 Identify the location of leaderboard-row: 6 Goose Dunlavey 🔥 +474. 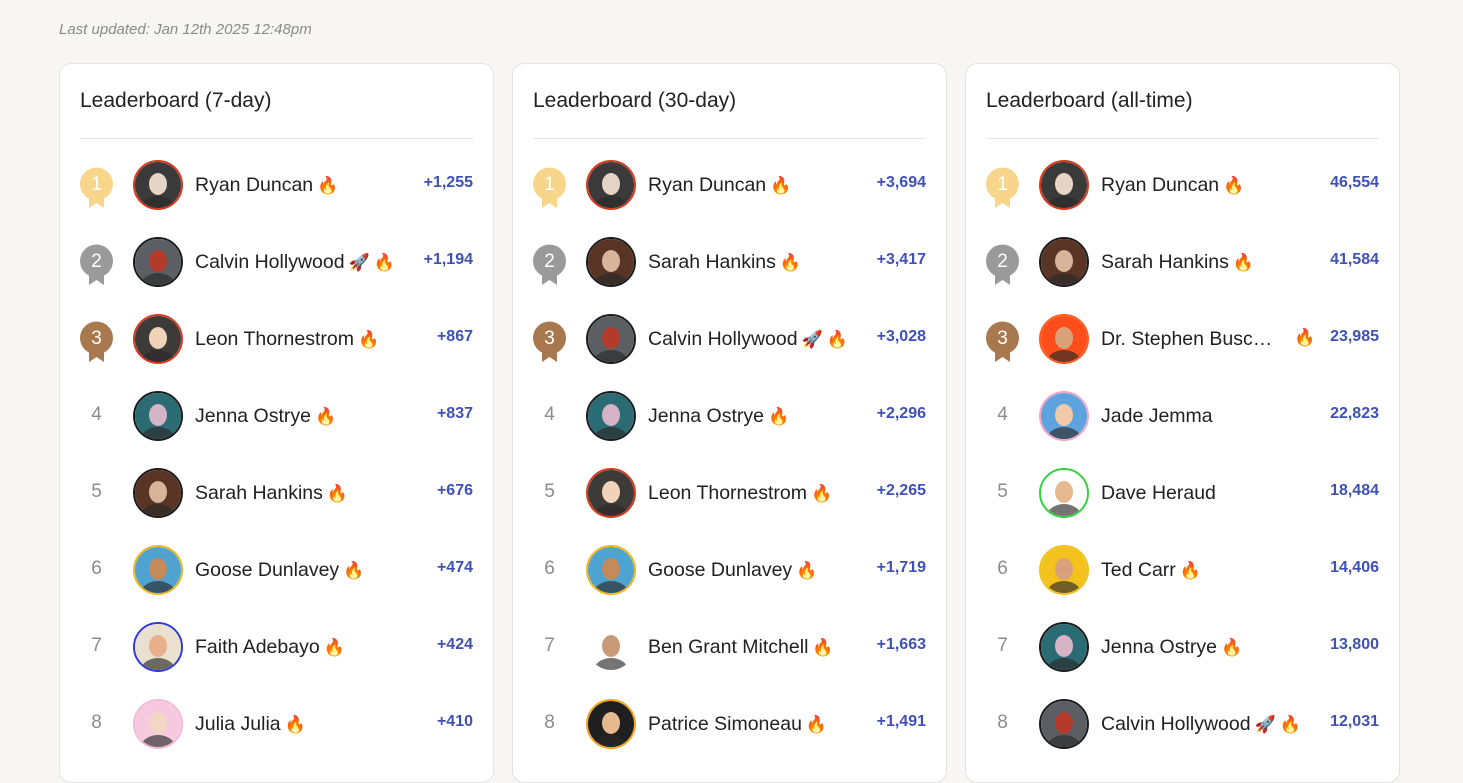
(276, 582).